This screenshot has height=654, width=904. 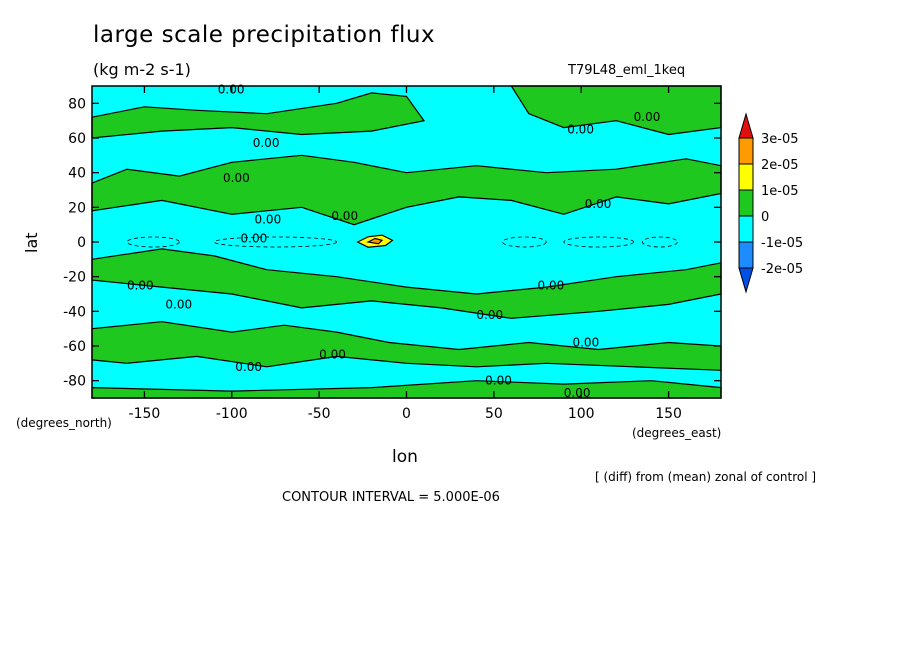 What do you see at coordinates (406, 414) in the screenshot?
I see `x-tick-label: 0` at bounding box center [406, 414].